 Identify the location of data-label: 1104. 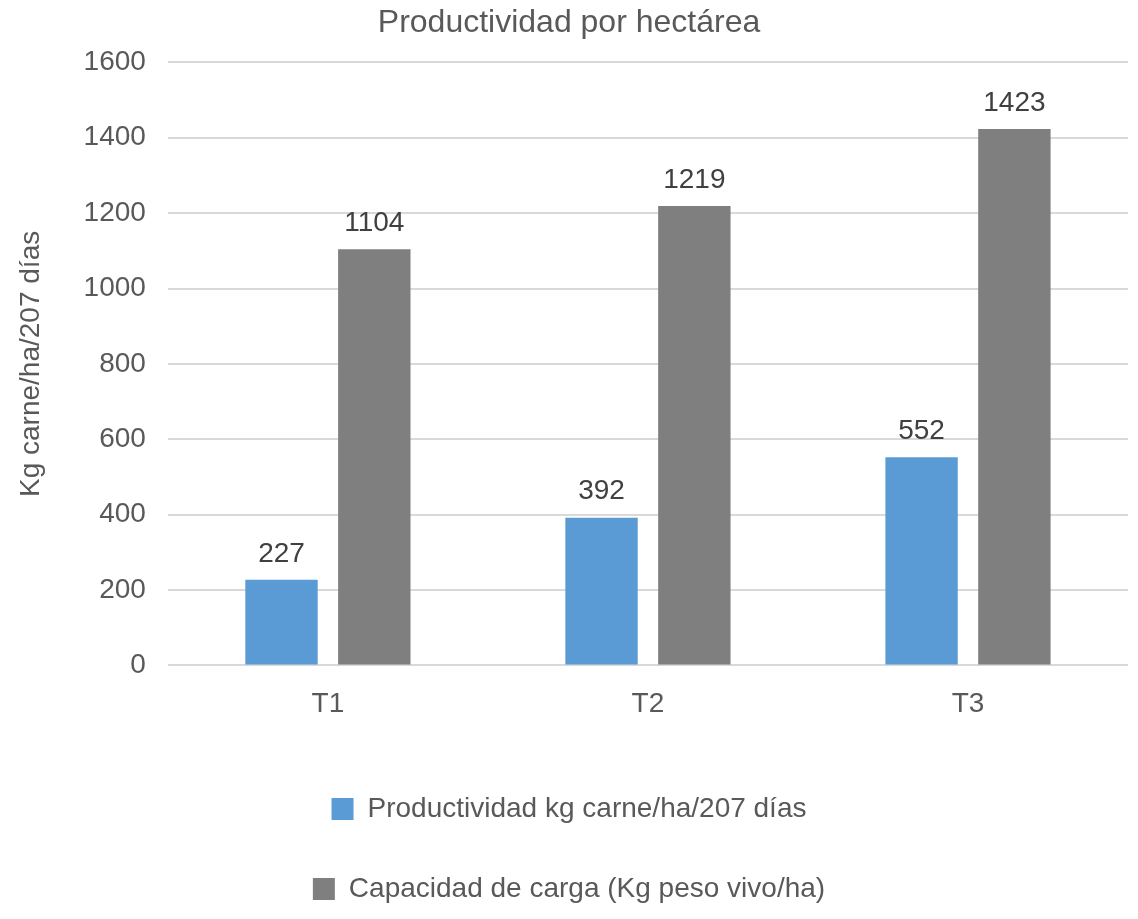
(374, 222).